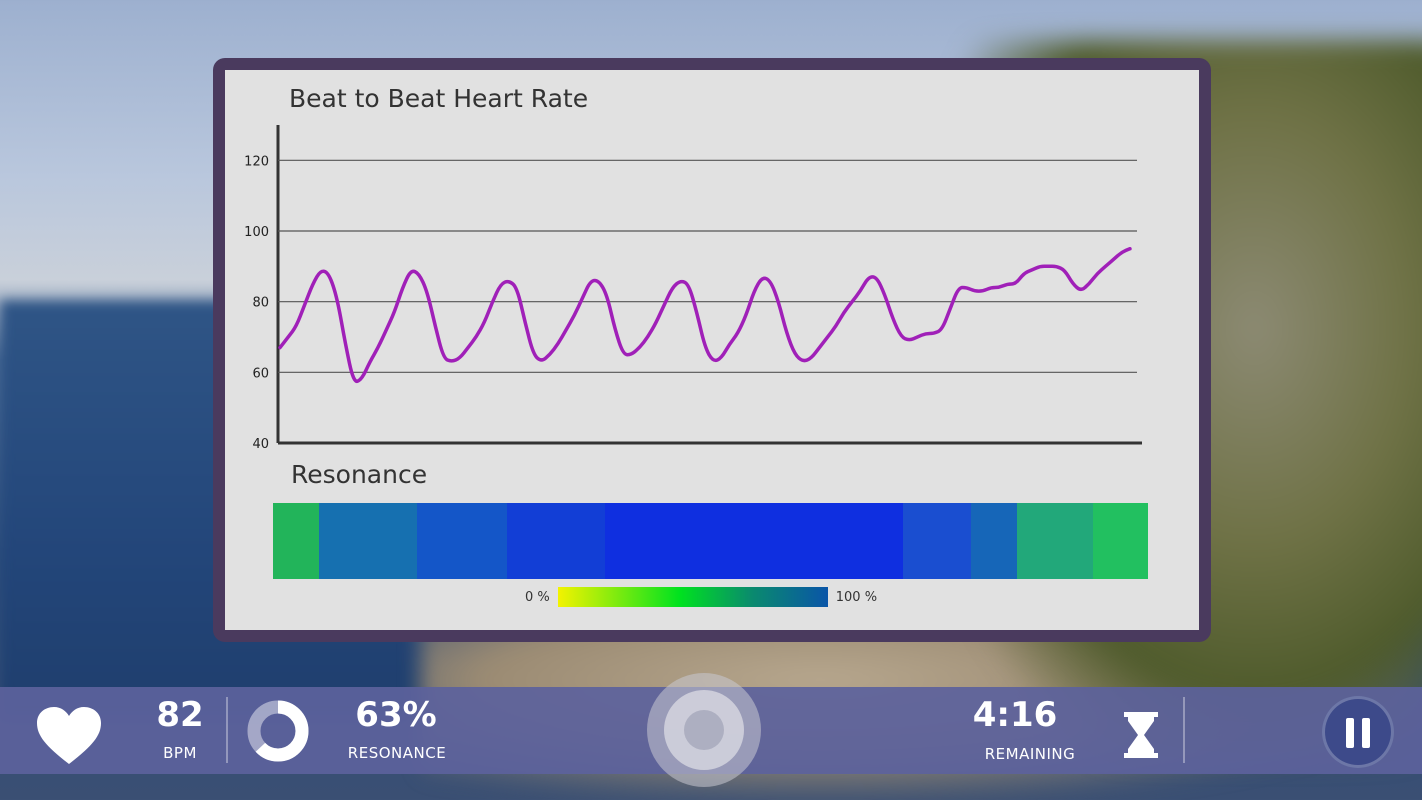 The height and width of the screenshot is (800, 1422). I want to click on time-remaining-value: 4:16, so click(1015, 715).